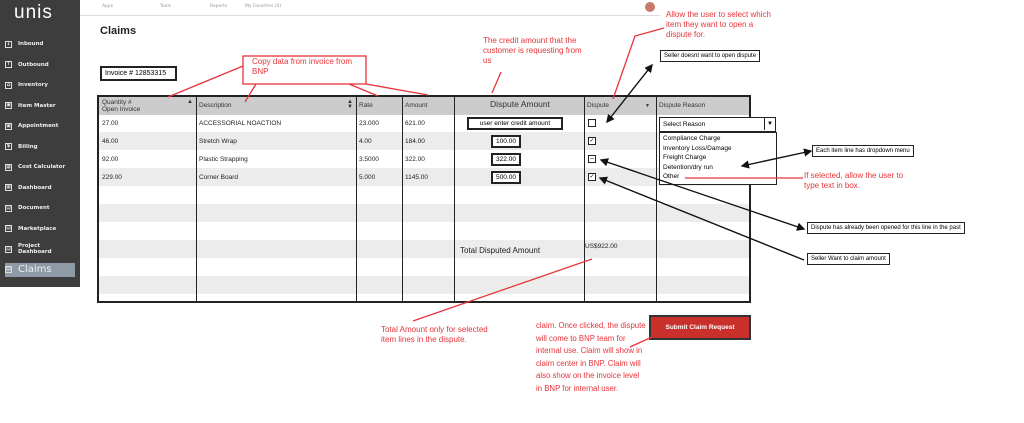 Image resolution: width=1024 pixels, height=423 pixels. What do you see at coordinates (697, 148) in the screenshot?
I see `option: Inventory Loss/Damage` at bounding box center [697, 148].